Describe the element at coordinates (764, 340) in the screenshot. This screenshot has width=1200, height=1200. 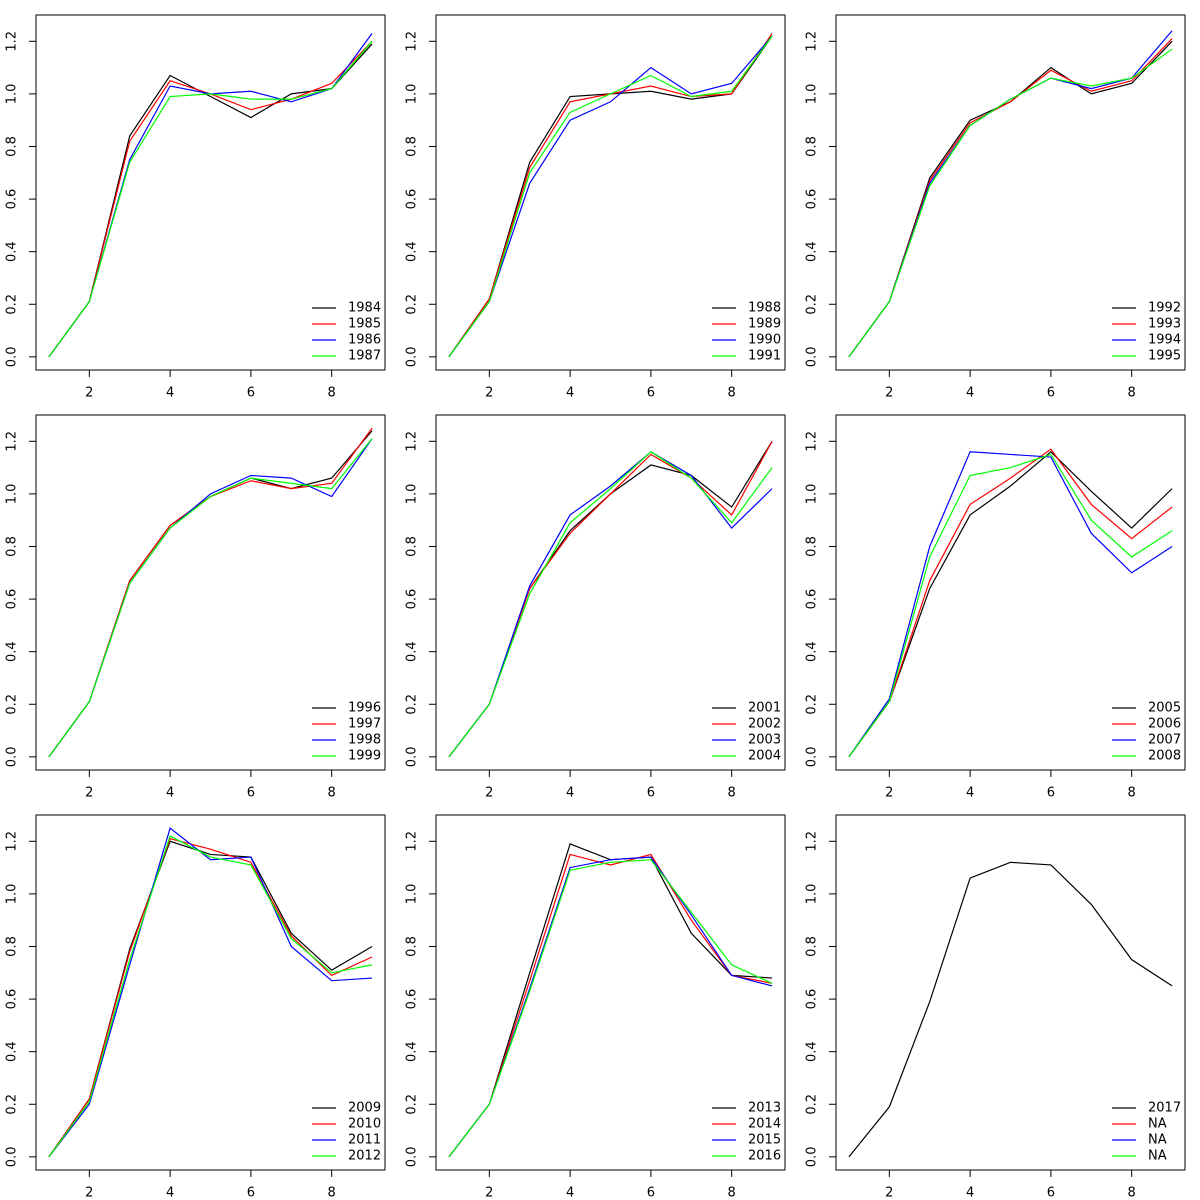
I see `legend-label: 1990` at that location.